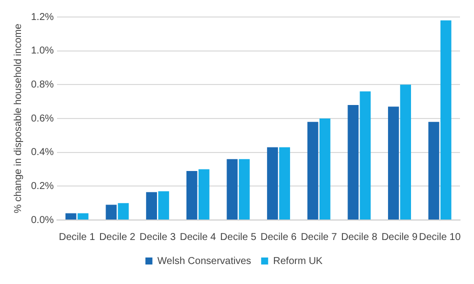  I want to click on y-tick-label: 0.2%, so click(42, 186).